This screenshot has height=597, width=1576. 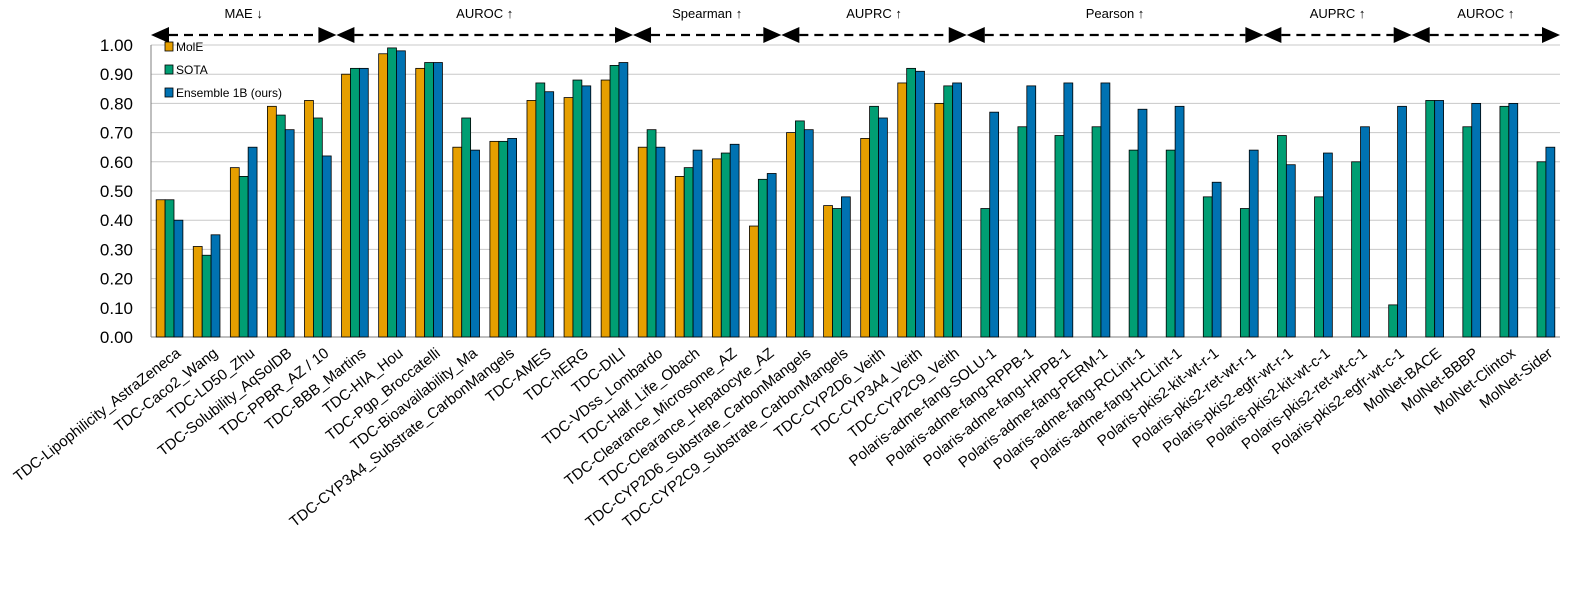 What do you see at coordinates (116, 45) in the screenshot?
I see `y-tick-label: 1.00` at bounding box center [116, 45].